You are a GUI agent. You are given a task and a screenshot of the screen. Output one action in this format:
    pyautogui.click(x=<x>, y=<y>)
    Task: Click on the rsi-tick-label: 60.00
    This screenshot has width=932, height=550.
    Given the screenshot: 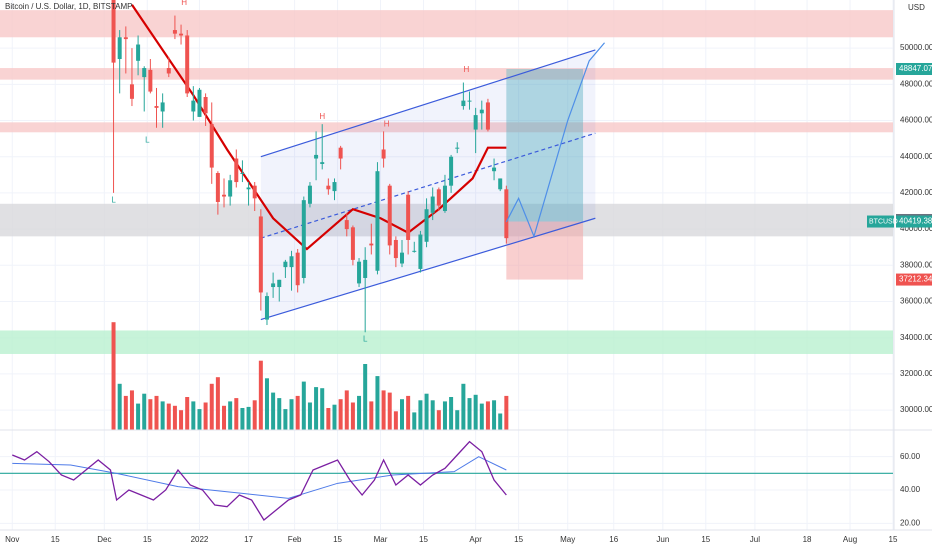 What is the action you would take?
    pyautogui.click(x=910, y=456)
    